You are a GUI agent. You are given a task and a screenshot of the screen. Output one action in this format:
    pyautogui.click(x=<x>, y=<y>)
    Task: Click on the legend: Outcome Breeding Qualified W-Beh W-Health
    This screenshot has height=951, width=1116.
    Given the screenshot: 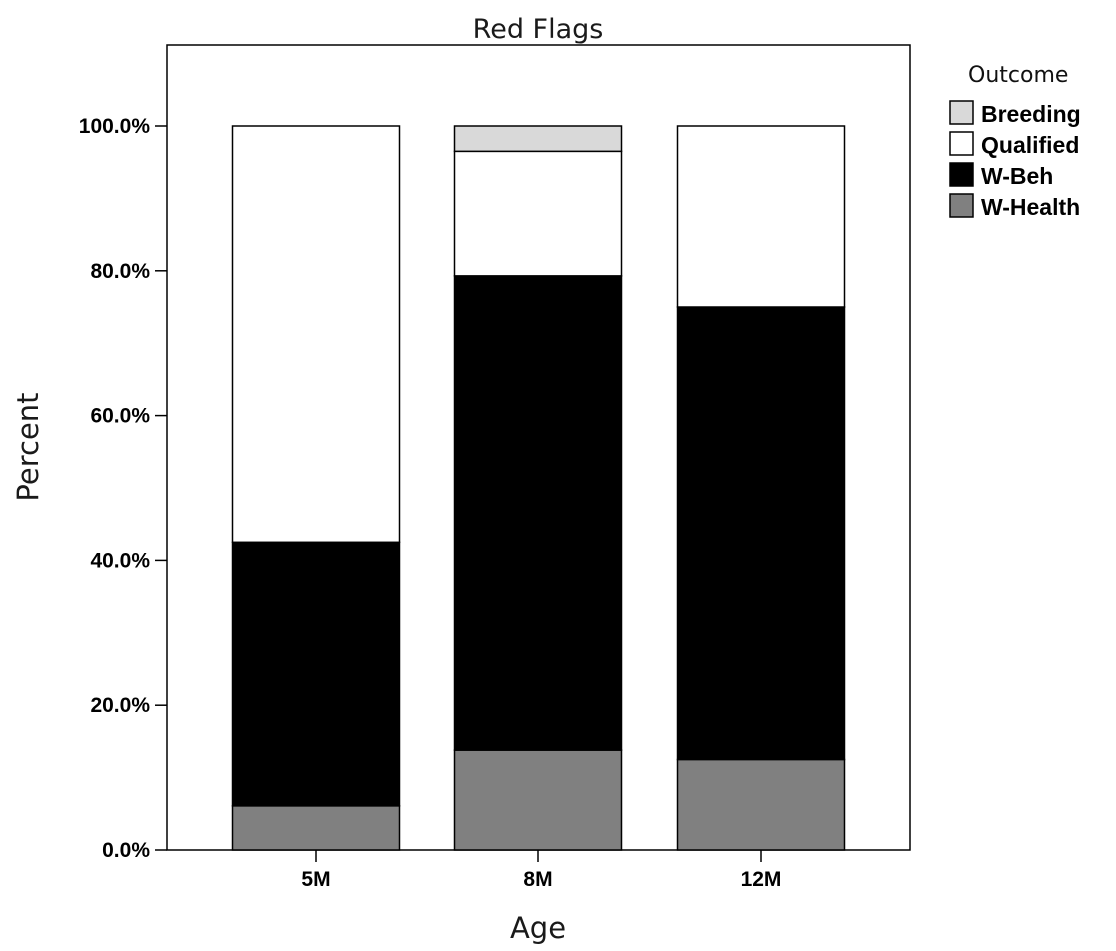 What is the action you would take?
    pyautogui.click(x=1015, y=141)
    